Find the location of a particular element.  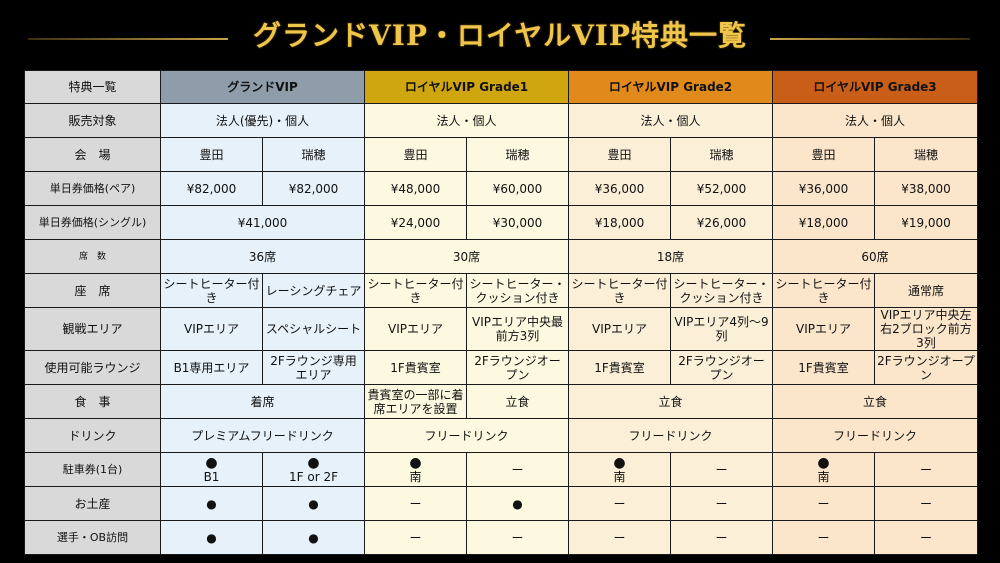

row-label: お土産 is located at coordinates (92, 503).